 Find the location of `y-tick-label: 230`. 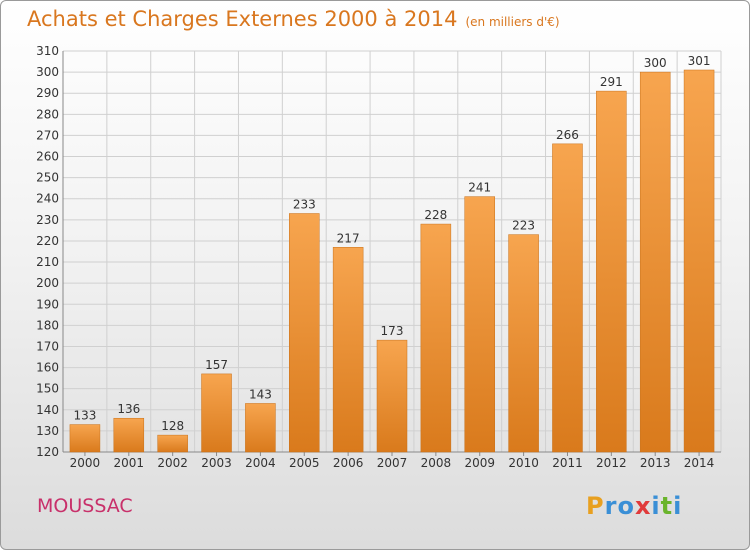

y-tick-label: 230 is located at coordinates (47, 220).